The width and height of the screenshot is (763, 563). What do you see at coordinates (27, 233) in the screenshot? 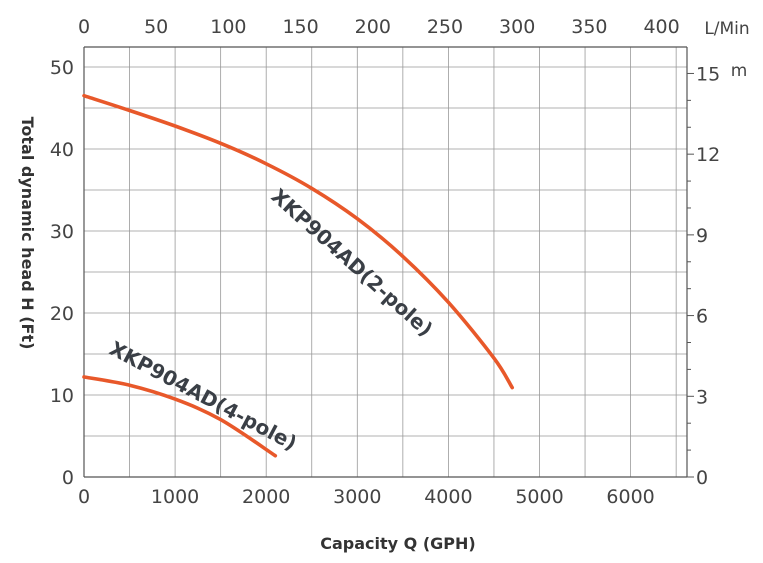
I see `y-axis-title: Total dynamic head H (Ft)` at bounding box center [27, 233].